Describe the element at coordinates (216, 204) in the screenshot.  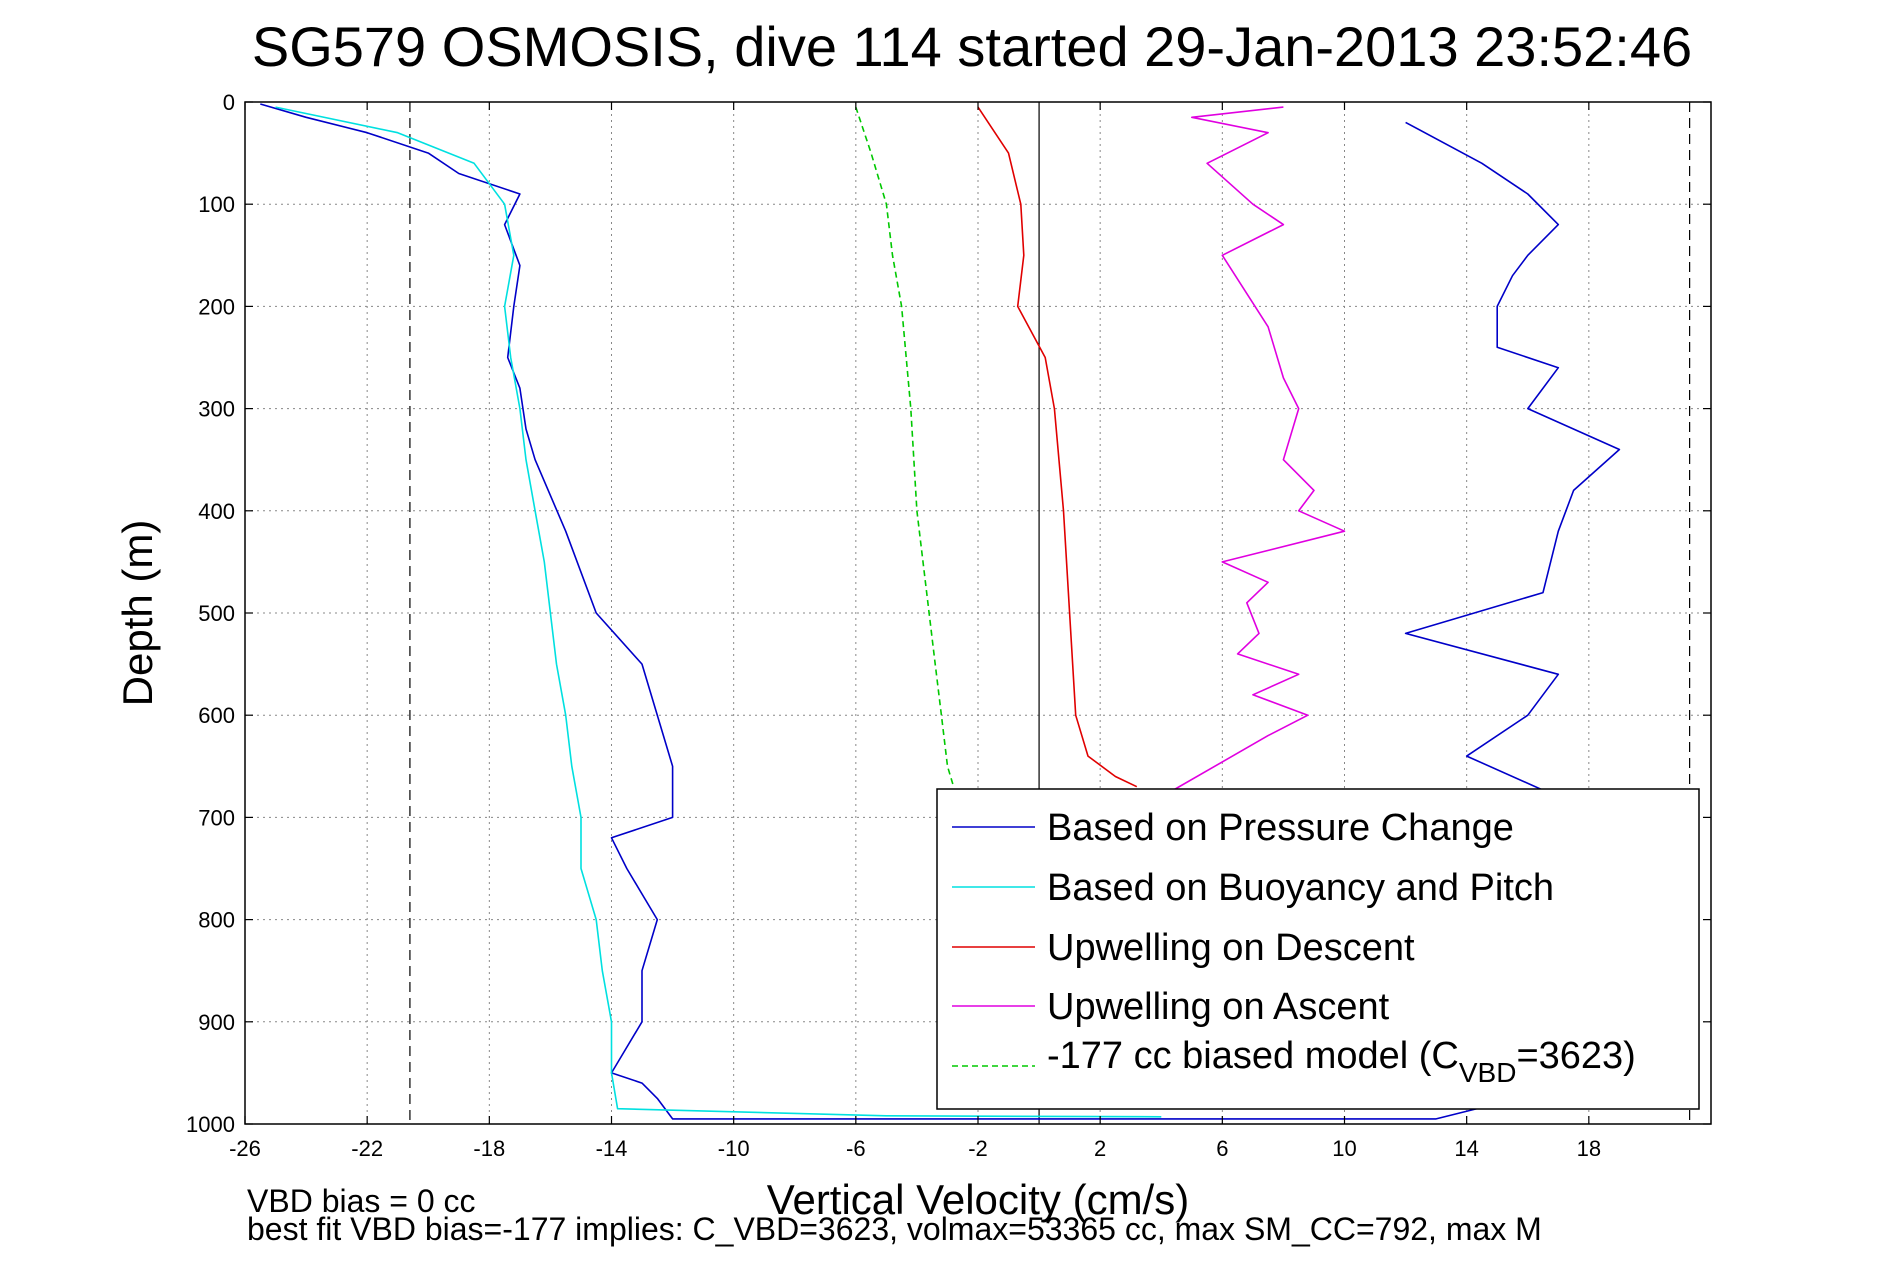
I see `y-tick-label: 100` at that location.